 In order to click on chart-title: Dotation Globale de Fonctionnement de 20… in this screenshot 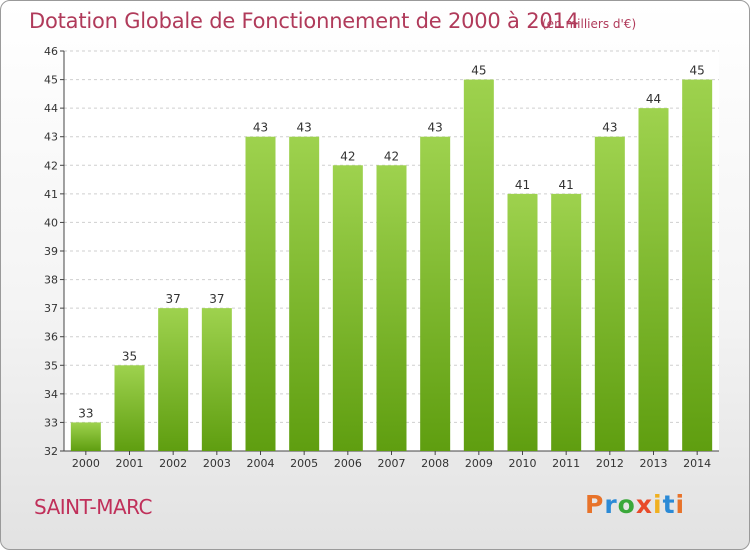, I will do `click(304, 21)`.